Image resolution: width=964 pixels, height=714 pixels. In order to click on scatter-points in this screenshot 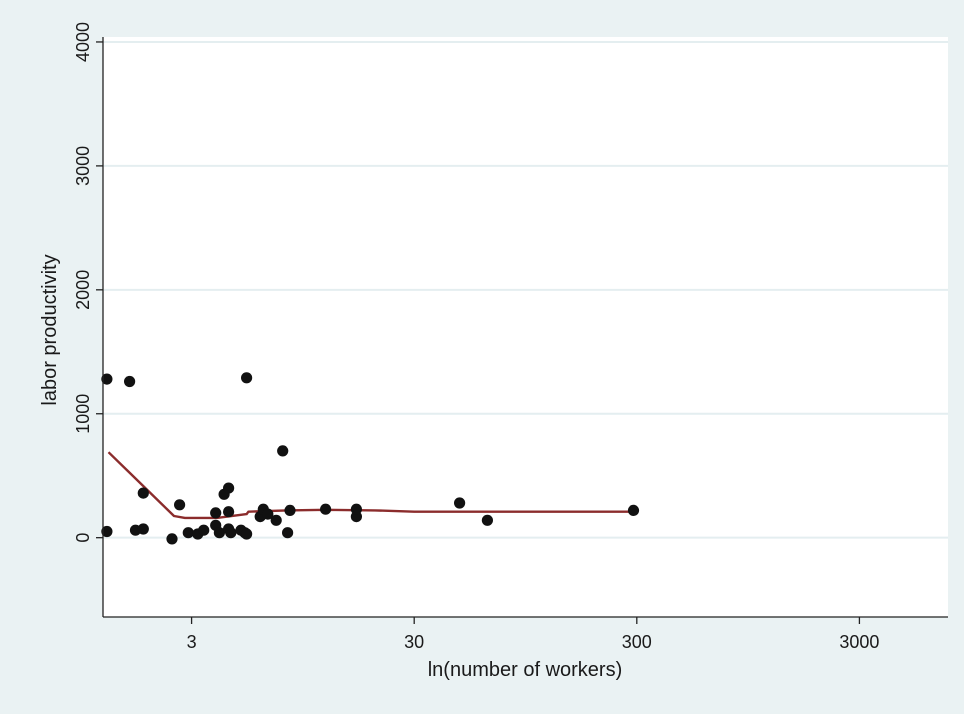, I will do `click(370, 458)`.